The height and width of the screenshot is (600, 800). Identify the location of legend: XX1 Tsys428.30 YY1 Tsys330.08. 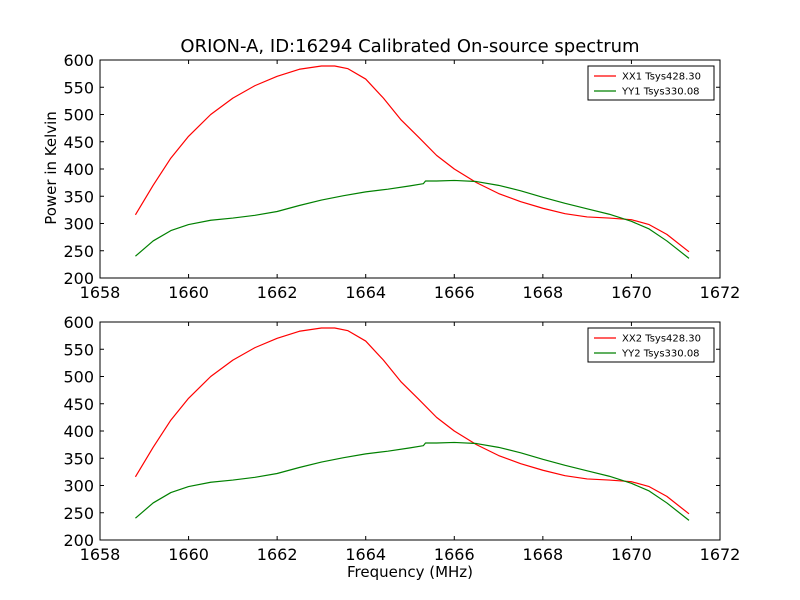
(651, 83).